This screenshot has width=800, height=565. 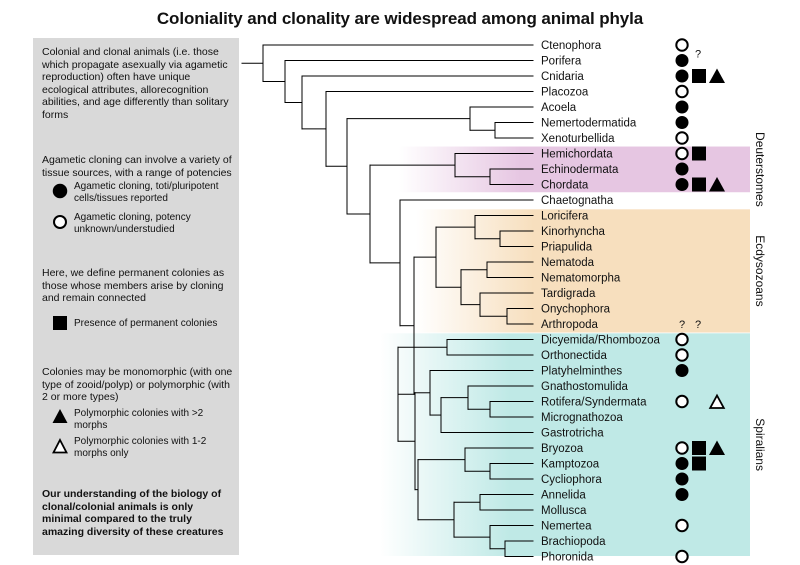 What do you see at coordinates (577, 201) in the screenshot?
I see `taxon-chaetognatha: Chaetognatha` at bounding box center [577, 201].